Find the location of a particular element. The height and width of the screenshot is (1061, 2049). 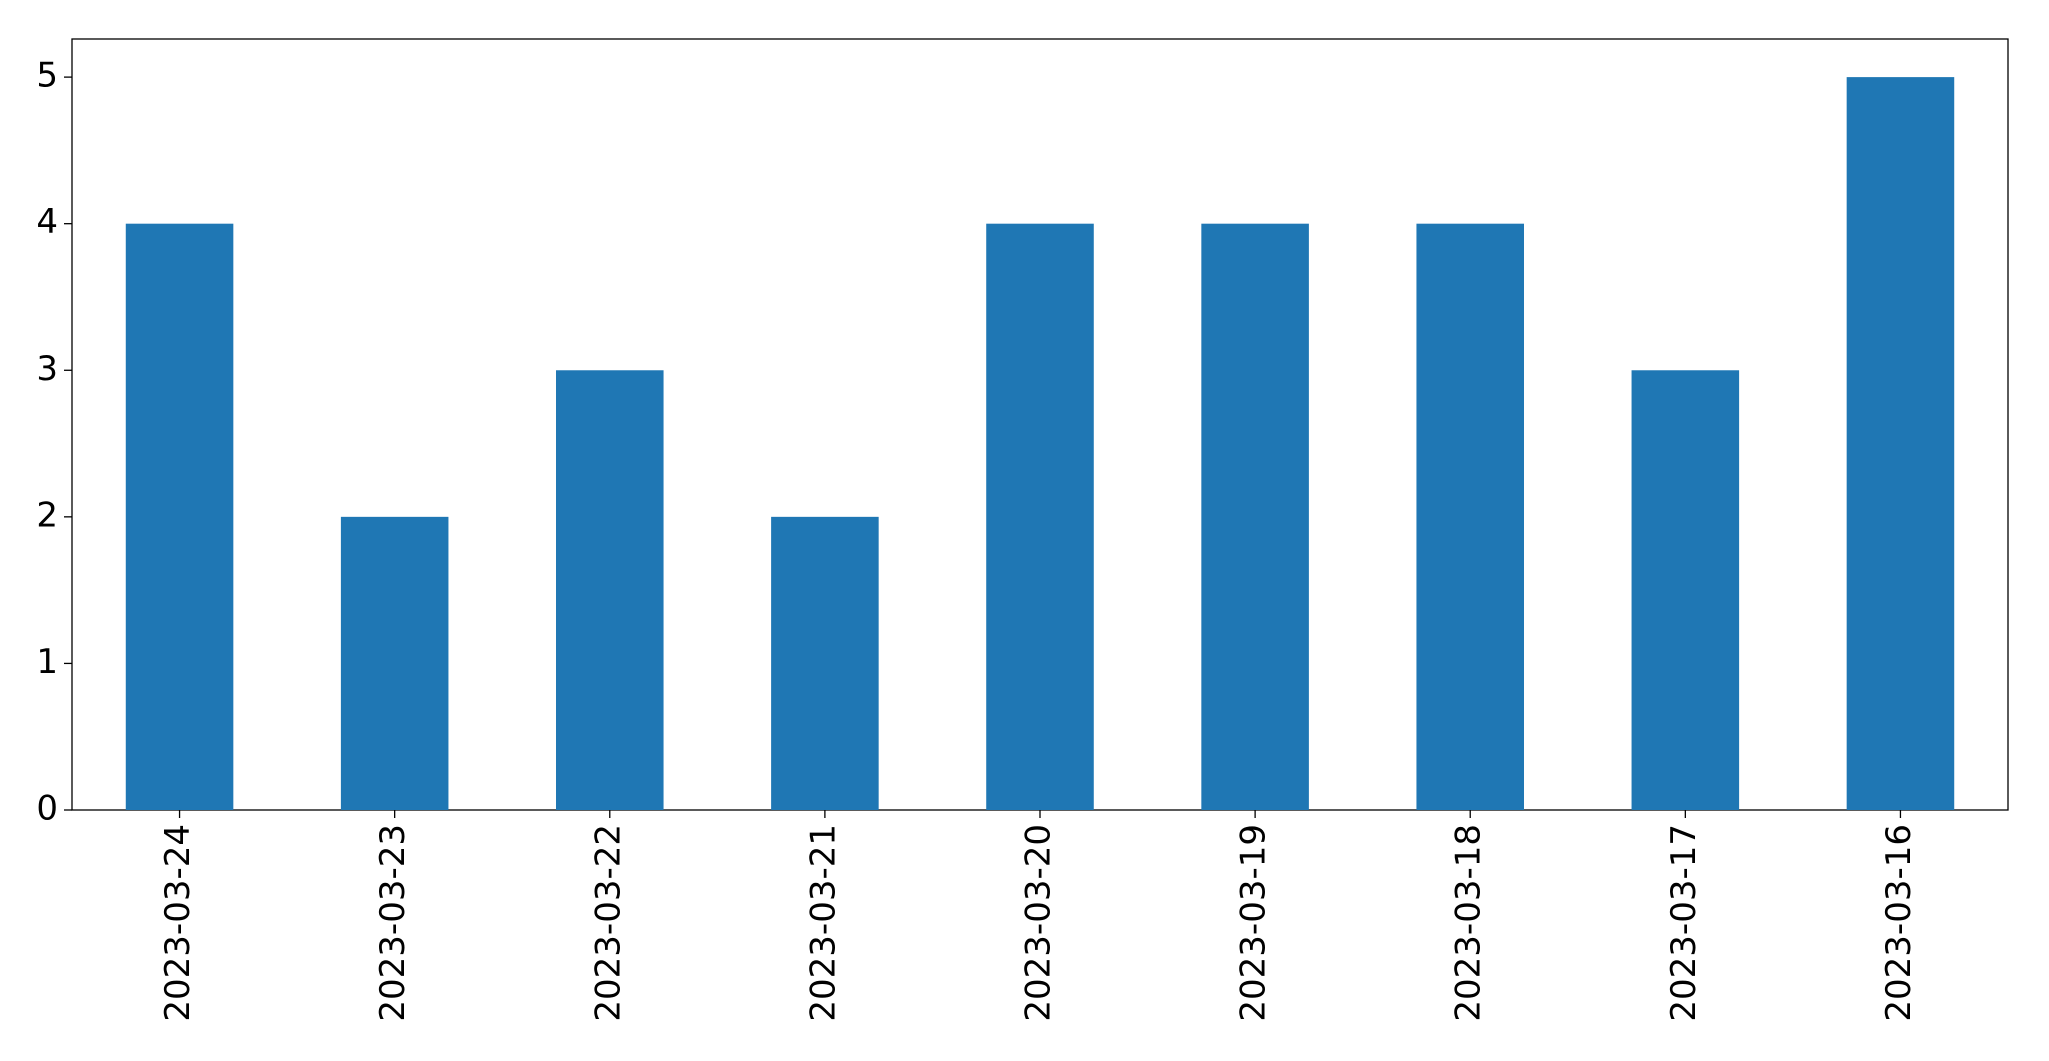

y-tick-label: 1 is located at coordinates (47, 662).